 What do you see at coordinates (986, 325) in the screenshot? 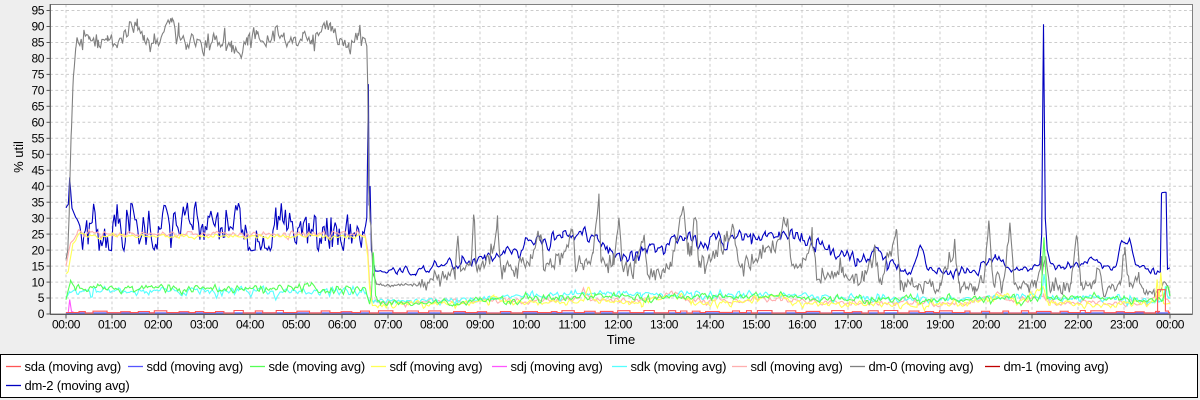
I see `svg-text: 20:00` at bounding box center [986, 325].